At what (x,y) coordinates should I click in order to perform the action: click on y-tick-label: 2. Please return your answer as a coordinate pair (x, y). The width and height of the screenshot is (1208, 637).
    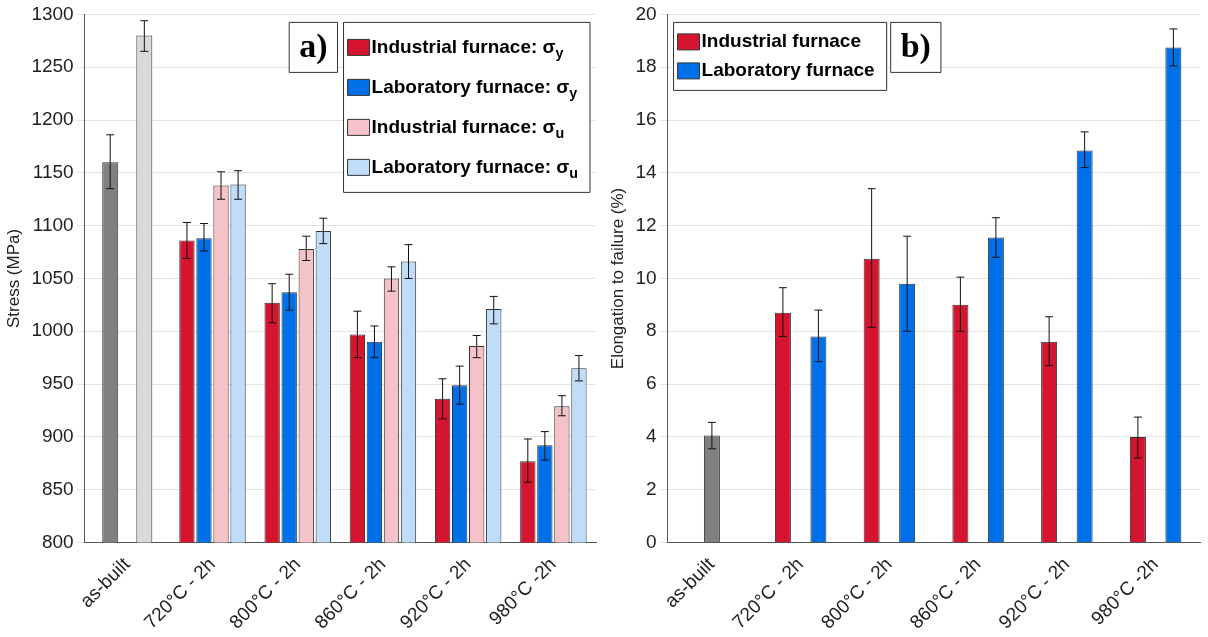
    Looking at the image, I should click on (651, 488).